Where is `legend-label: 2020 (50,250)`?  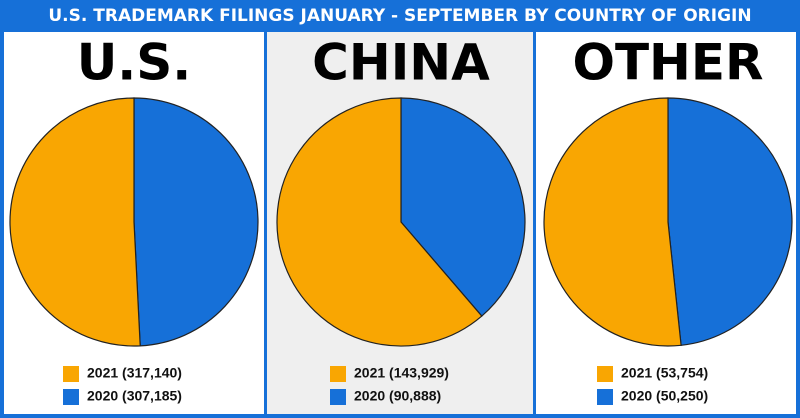 legend-label: 2020 (50,250) is located at coordinates (664, 396).